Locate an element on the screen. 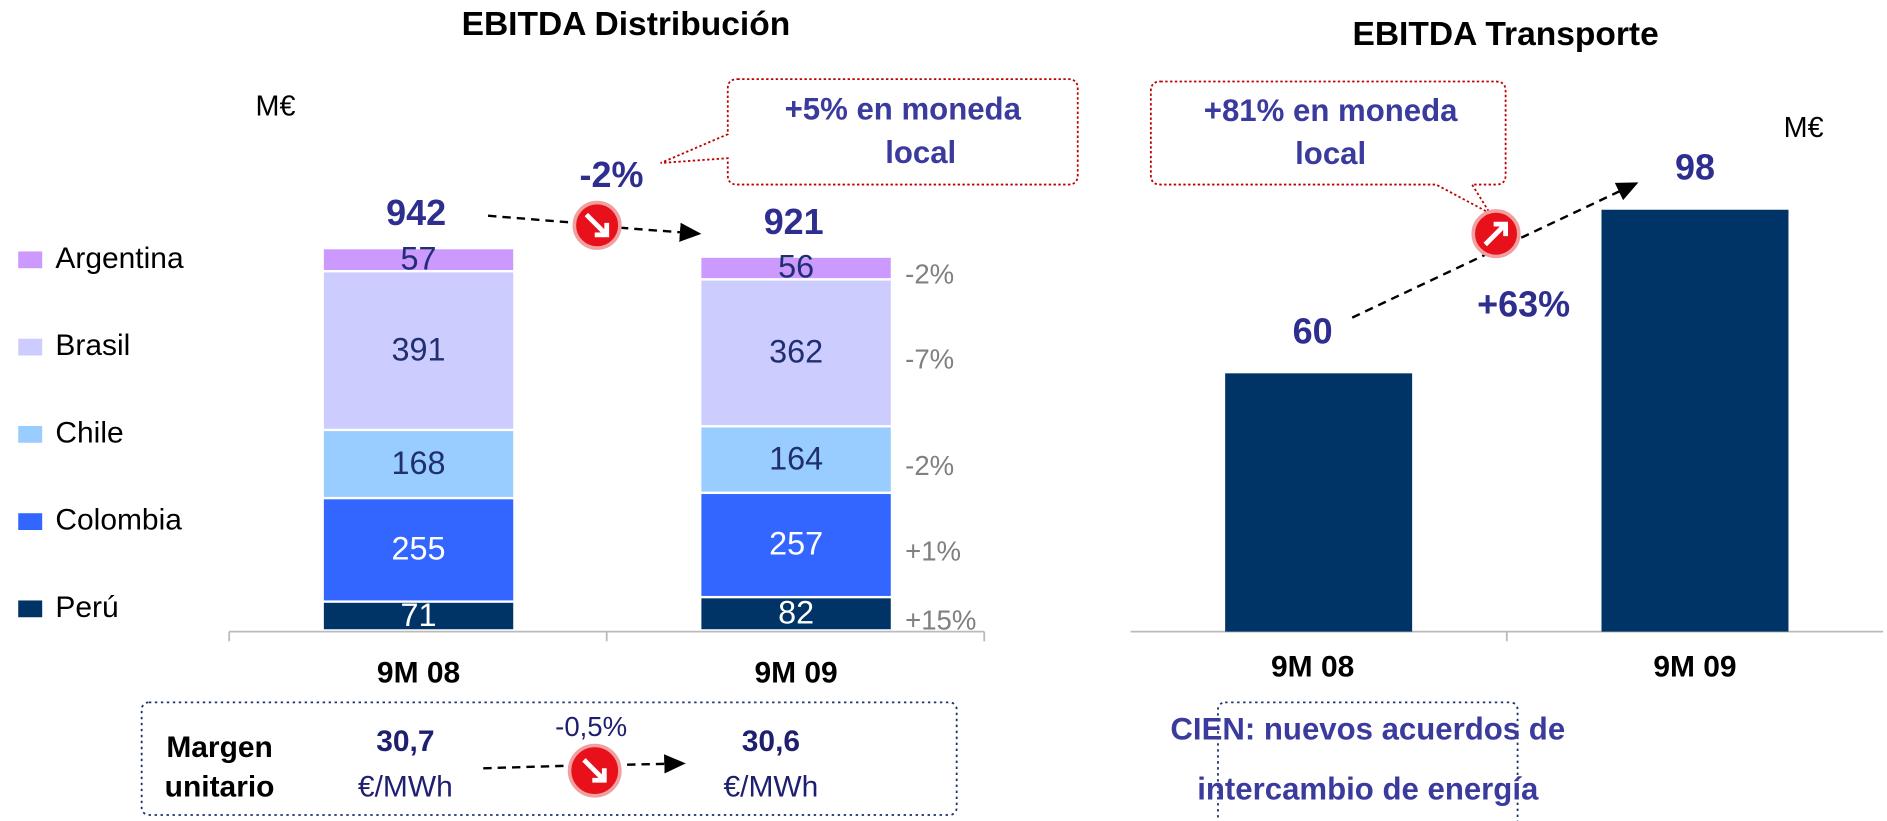  chart-title: EBITDA Transporte is located at coordinates (1505, 34).